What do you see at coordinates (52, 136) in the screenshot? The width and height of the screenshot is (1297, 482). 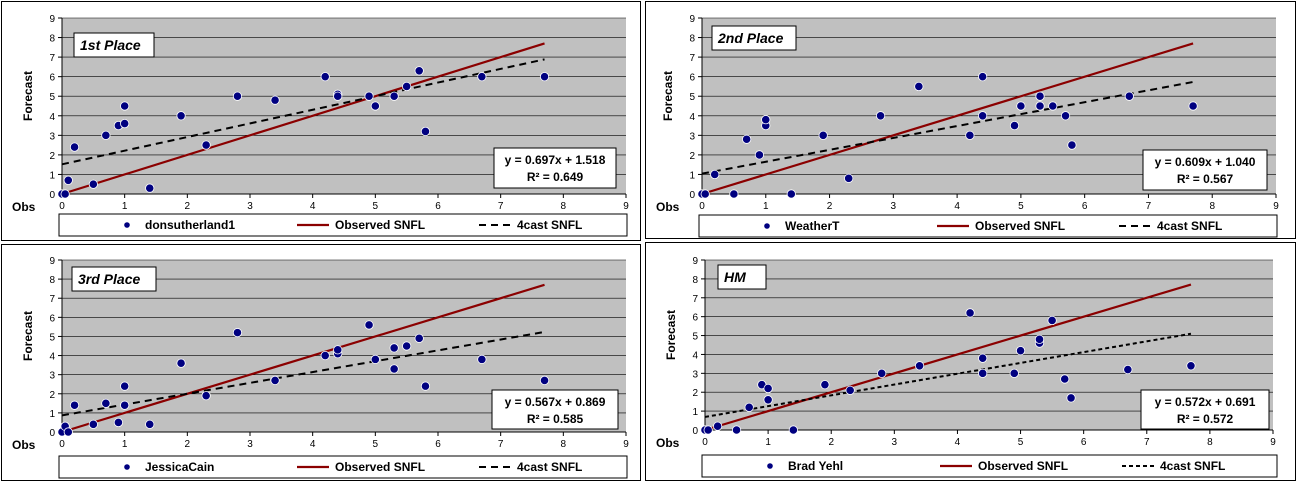 I see `y-tick-label: 3` at bounding box center [52, 136].